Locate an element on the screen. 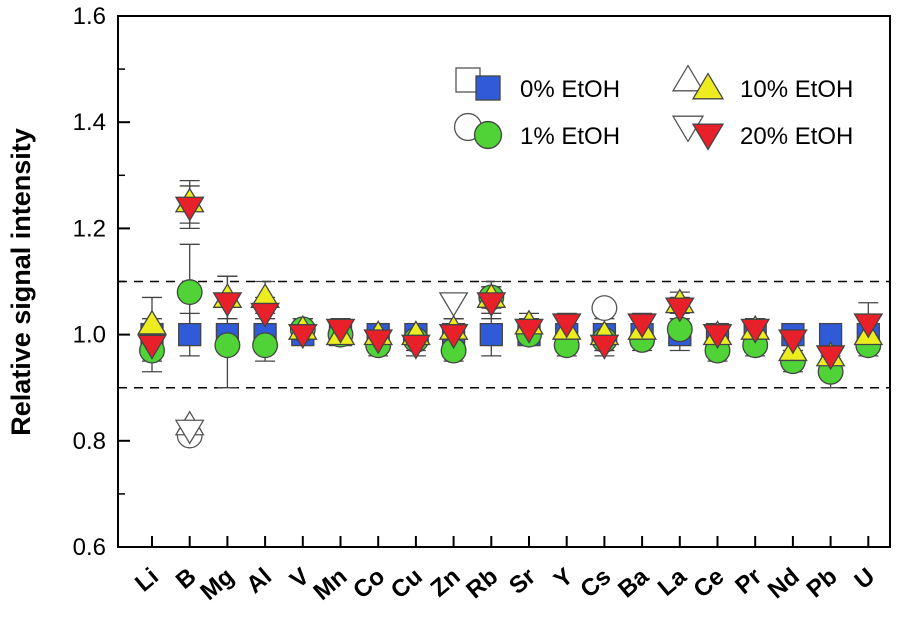  category-label-nd: Nd is located at coordinates (784, 583).